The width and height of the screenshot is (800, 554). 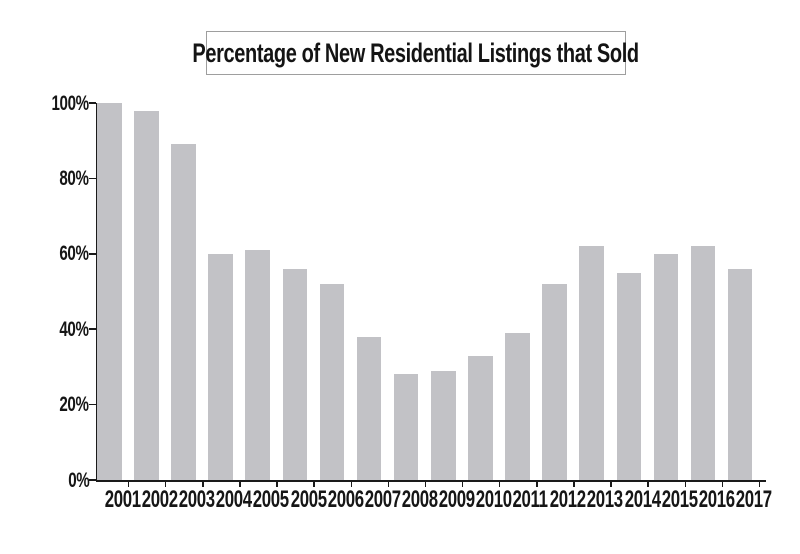 What do you see at coordinates (679, 499) in the screenshot?
I see `x-tick-label-text: 2015` at bounding box center [679, 499].